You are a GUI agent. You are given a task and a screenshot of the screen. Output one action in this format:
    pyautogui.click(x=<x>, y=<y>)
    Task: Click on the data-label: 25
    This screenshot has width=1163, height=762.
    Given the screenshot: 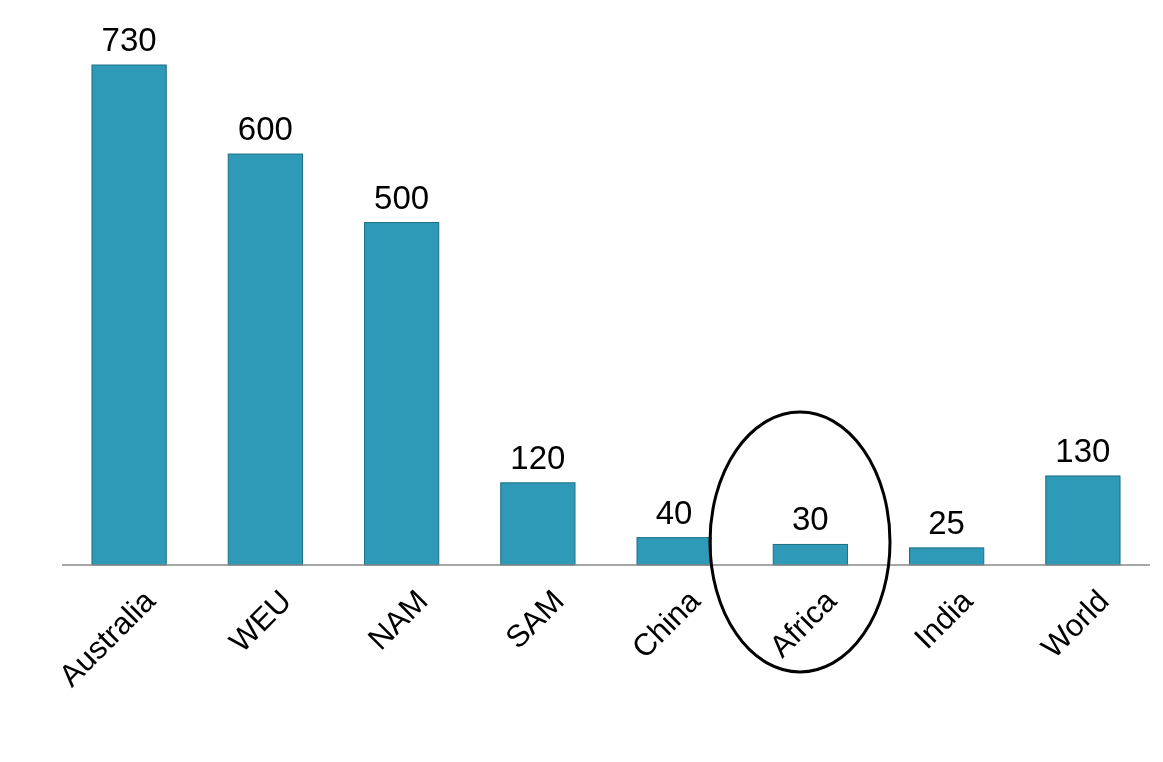 What is the action you would take?
    pyautogui.click(x=946, y=522)
    